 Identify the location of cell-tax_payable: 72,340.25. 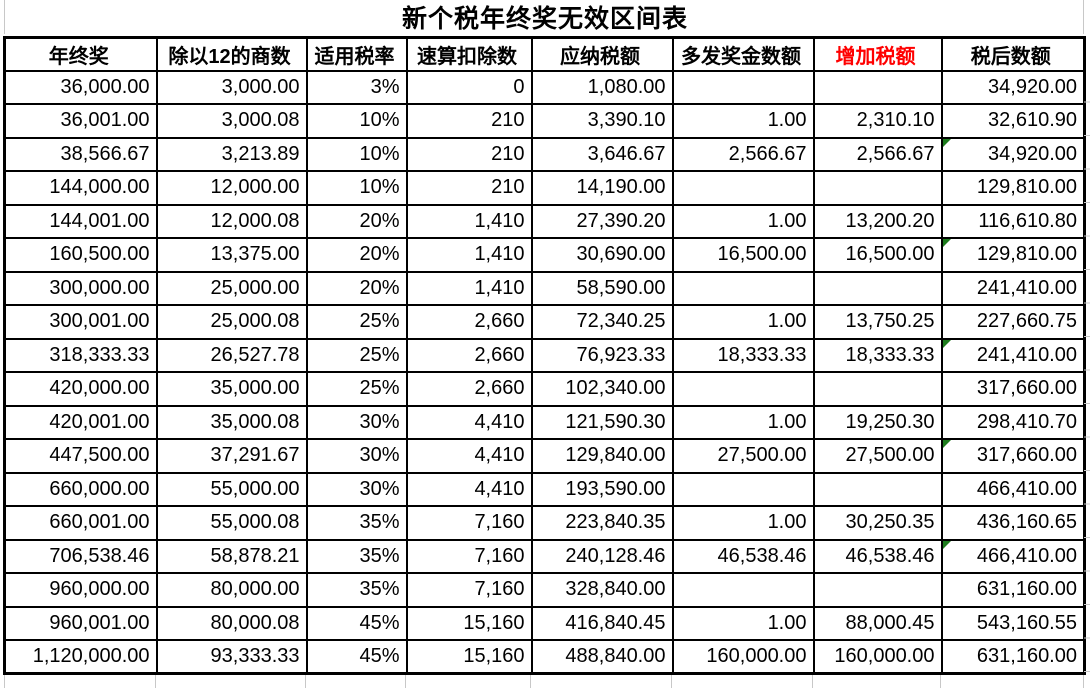
(602, 322).